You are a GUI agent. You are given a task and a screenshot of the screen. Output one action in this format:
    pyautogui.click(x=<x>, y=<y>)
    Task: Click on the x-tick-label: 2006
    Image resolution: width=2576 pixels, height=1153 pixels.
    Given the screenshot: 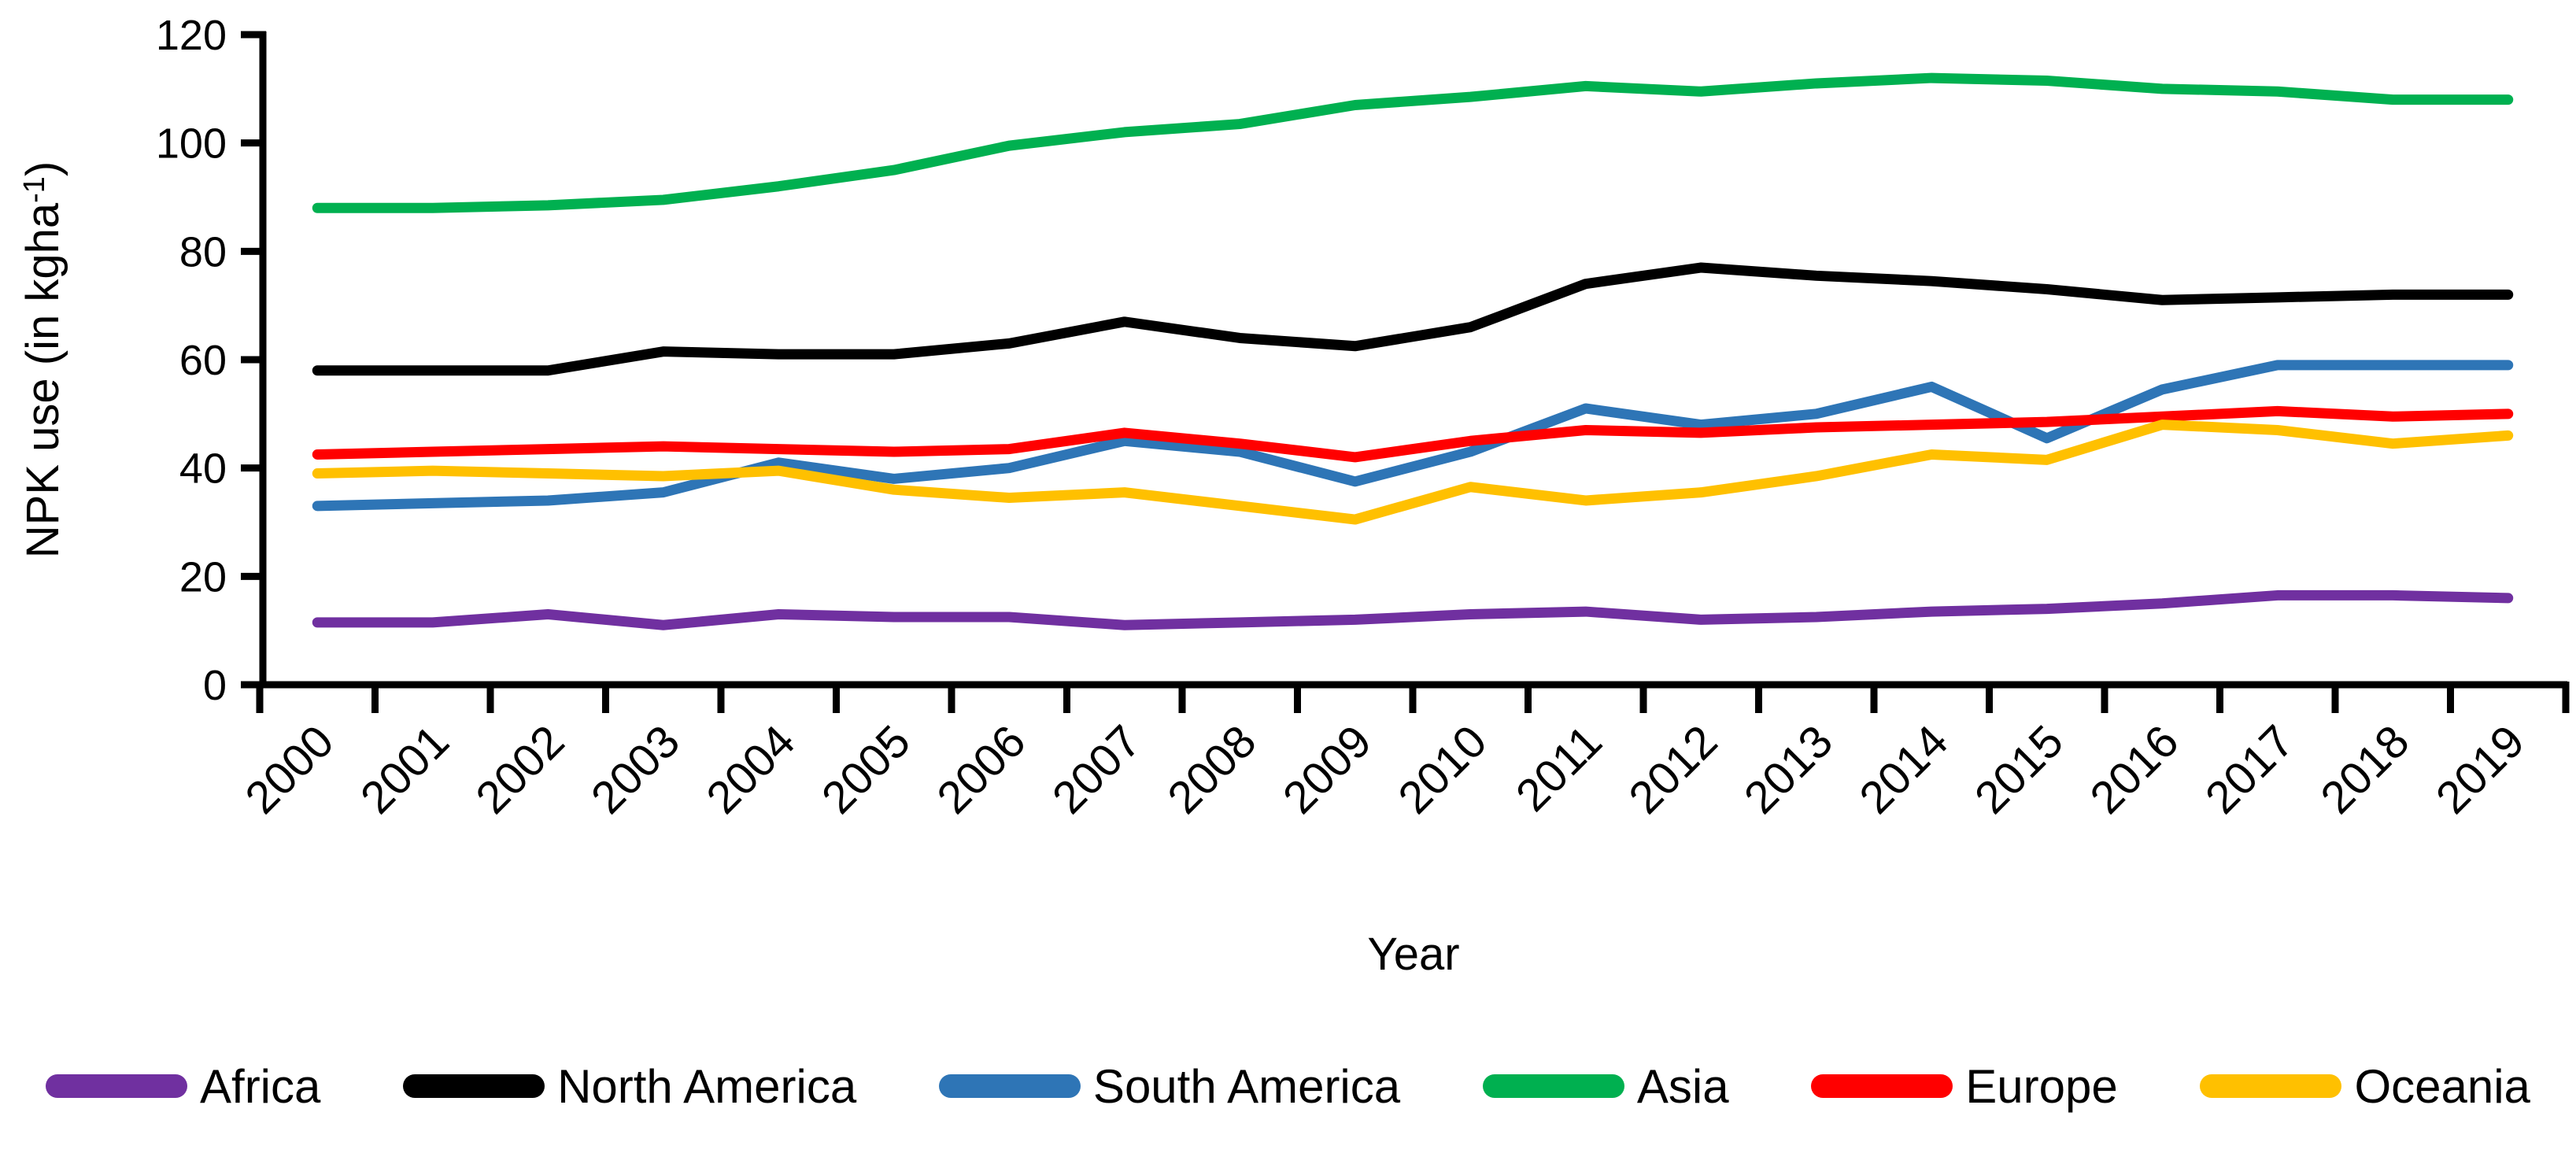 What is the action you would take?
    pyautogui.click(x=981, y=769)
    